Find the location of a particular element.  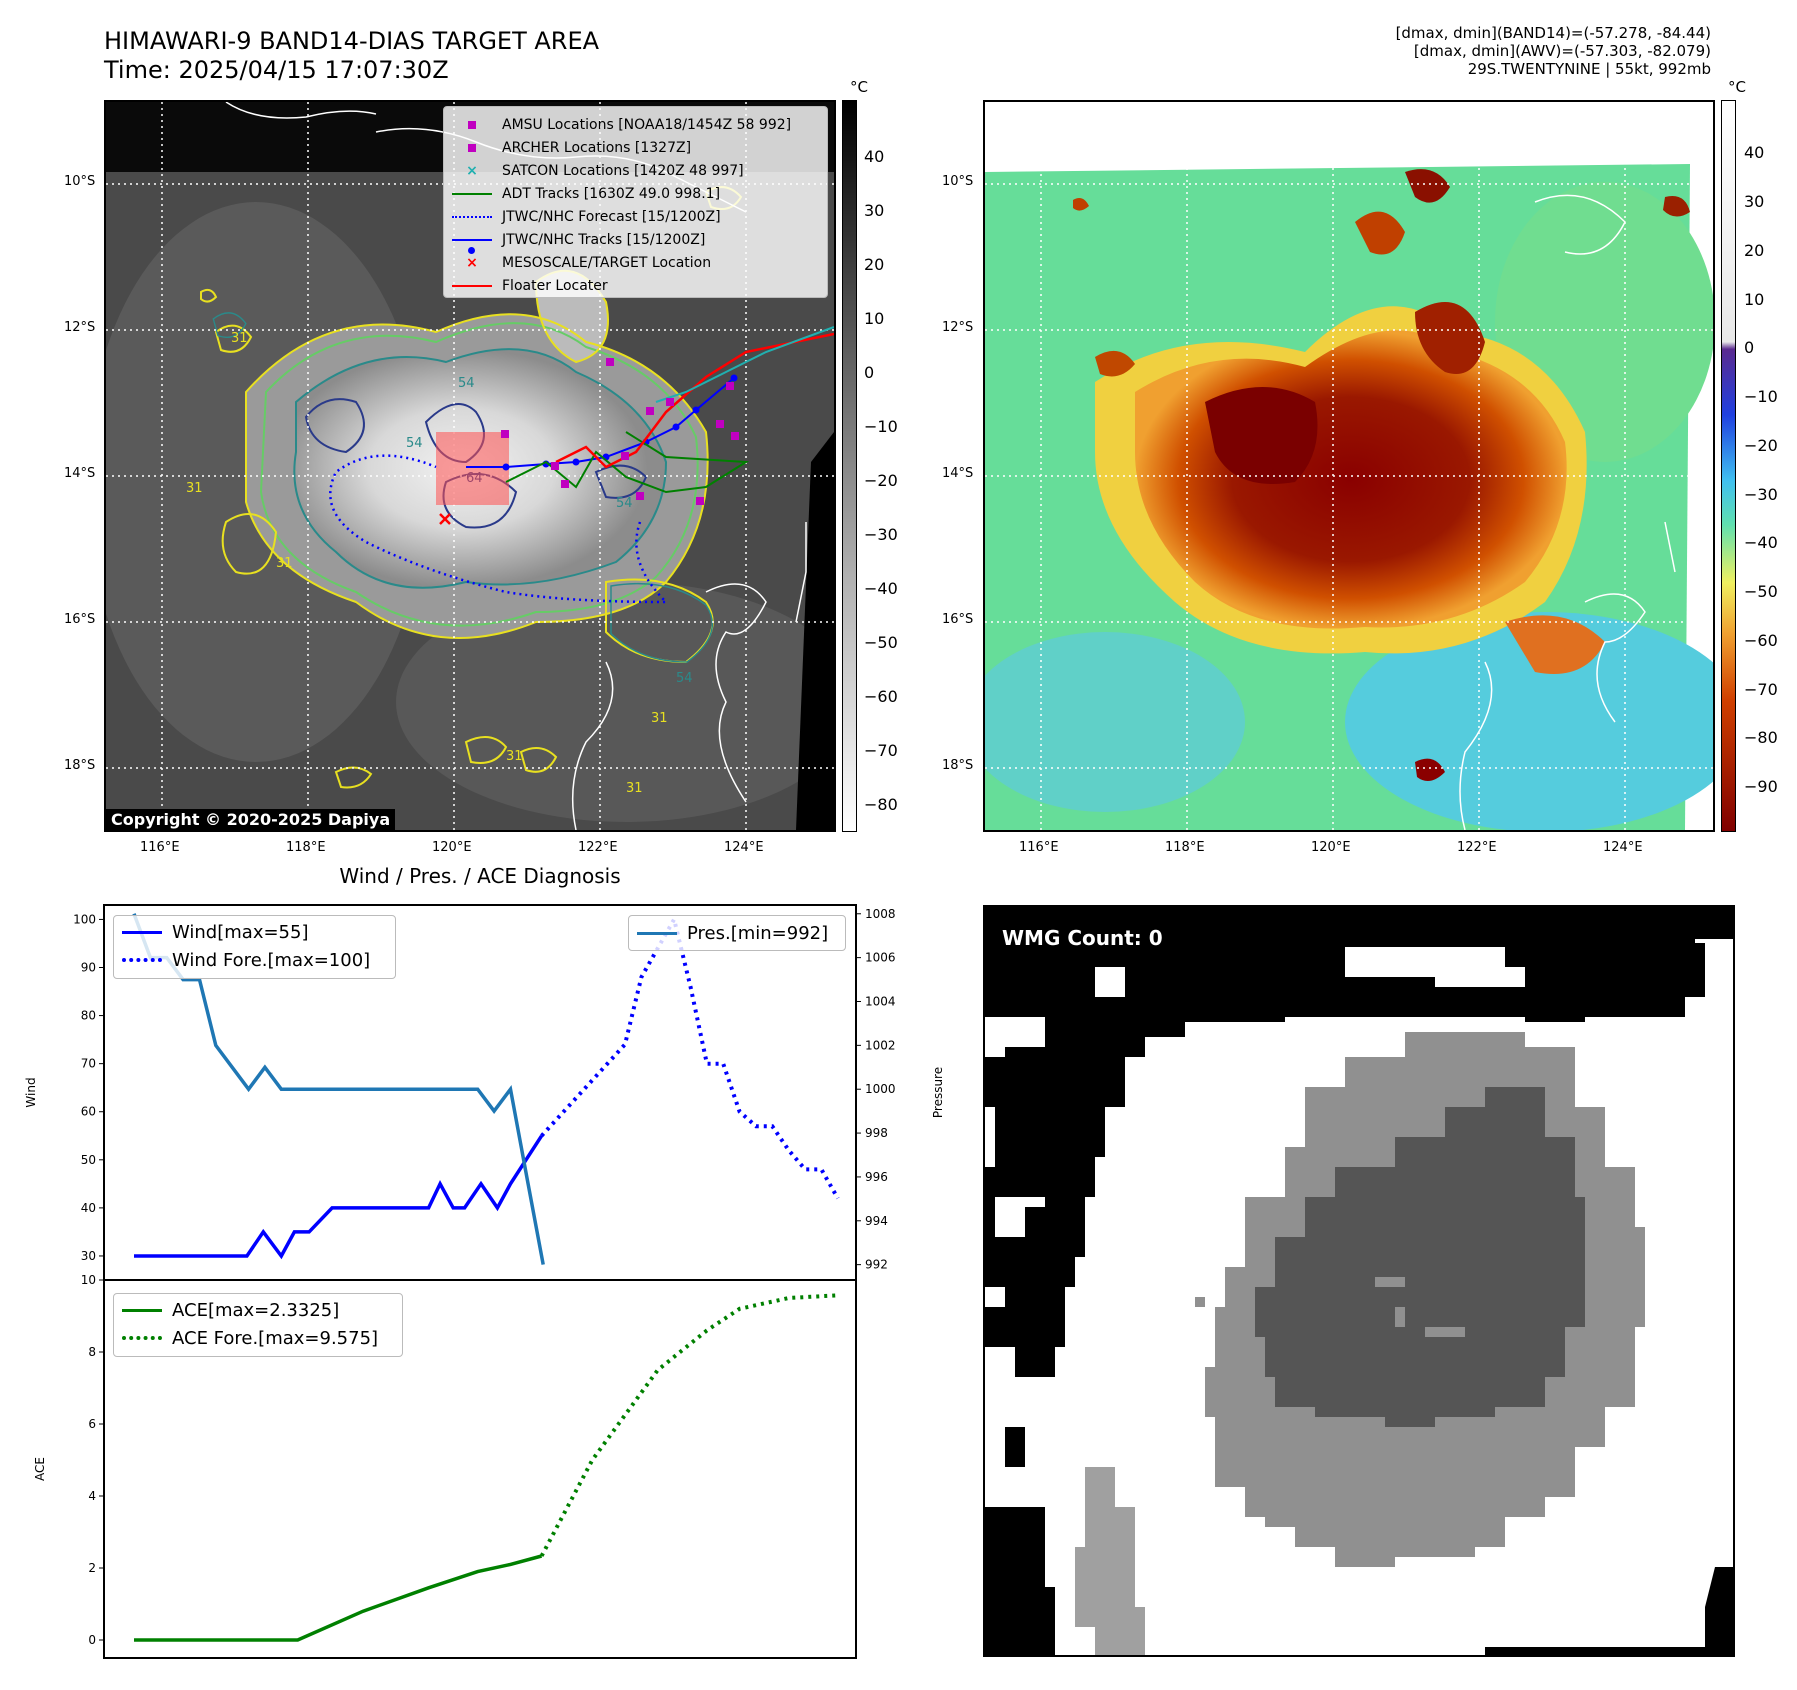

wmg-count-label: WMG Count: 0 is located at coordinates (1082, 938).